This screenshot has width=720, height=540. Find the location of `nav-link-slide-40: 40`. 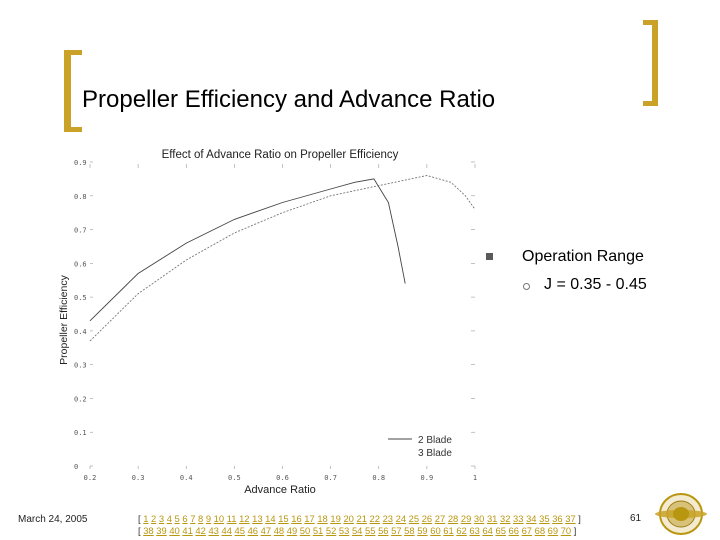

nav-link-slide-40: 40 is located at coordinates (174, 530).